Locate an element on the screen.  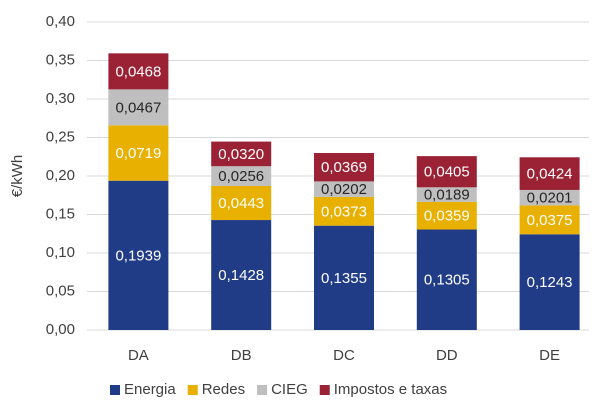
x-tick-label: DB is located at coordinates (241, 355).